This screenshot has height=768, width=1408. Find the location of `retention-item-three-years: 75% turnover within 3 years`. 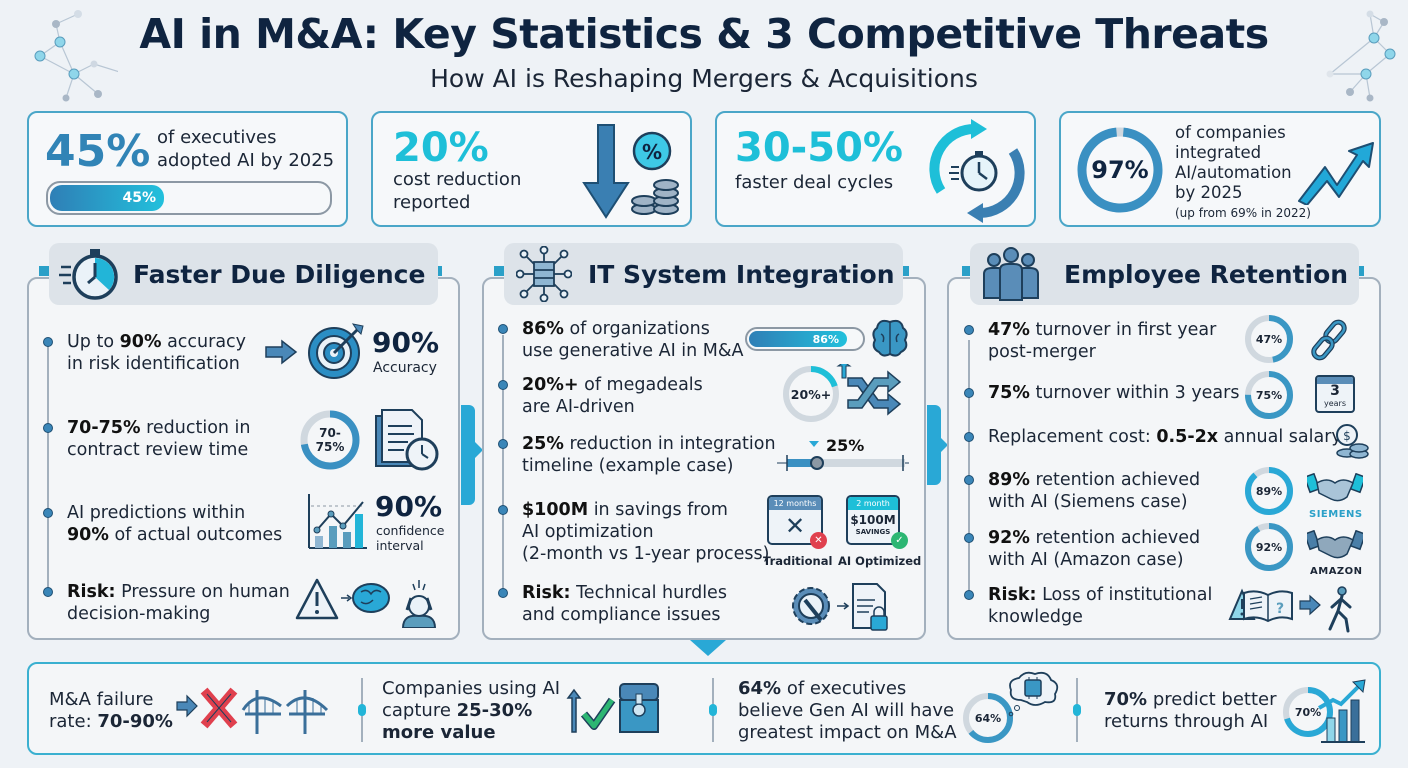

retention-item-three-years: 75% turnover within 3 years is located at coordinates (1114, 393).